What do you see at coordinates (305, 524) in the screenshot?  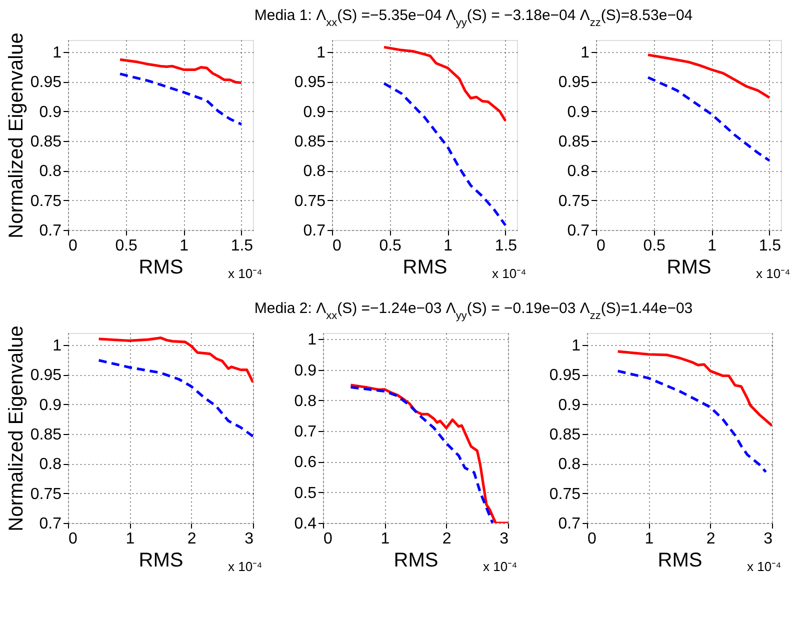 I see `y-tick-label: 0.4` at bounding box center [305, 524].